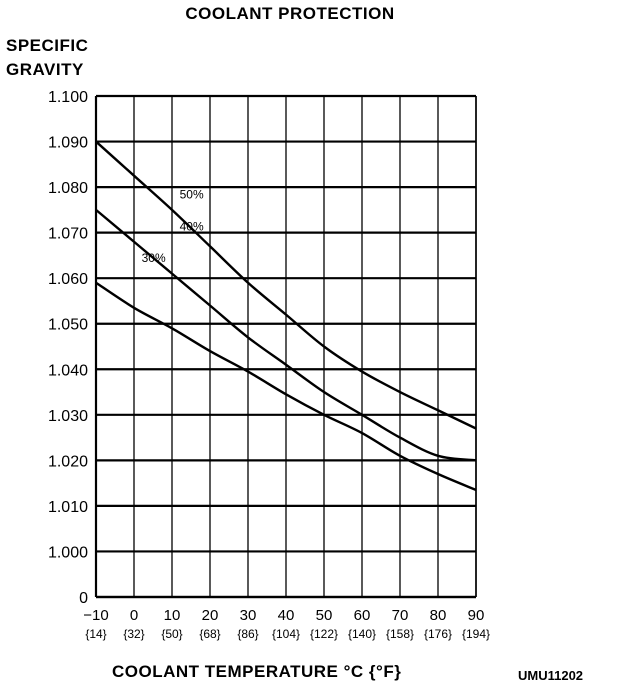  Describe the element at coordinates (68, 461) in the screenshot. I see `y-tick-label: 1.020` at that location.